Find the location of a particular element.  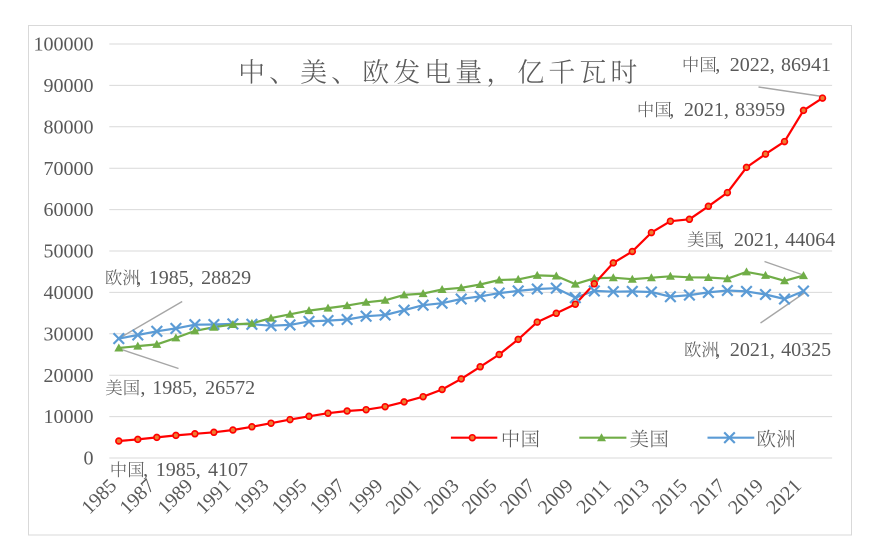

svg-text:,1985,4107: , 1985, 4107 is located at coordinates (195, 470).